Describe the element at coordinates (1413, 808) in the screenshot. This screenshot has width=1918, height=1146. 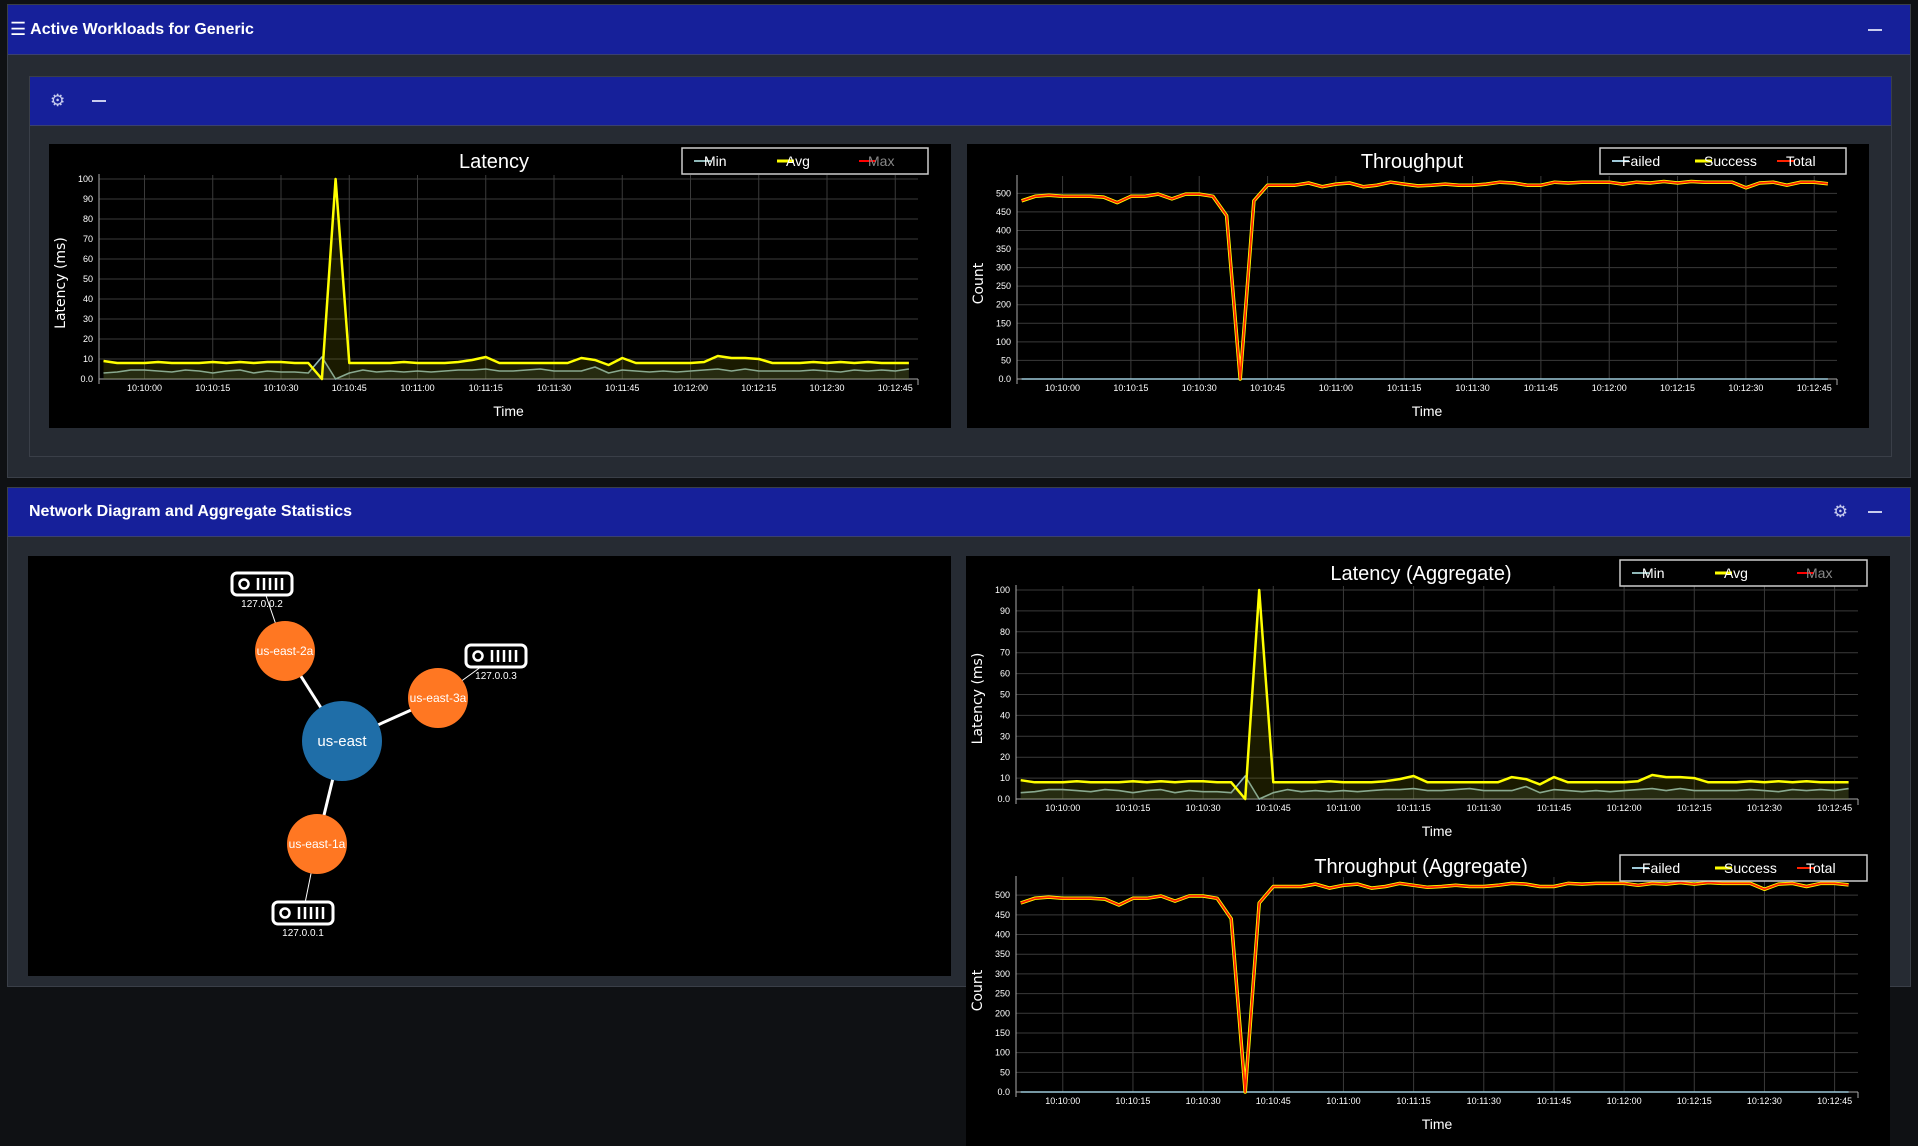
I see `x-tick-label: 10:11:15` at that location.